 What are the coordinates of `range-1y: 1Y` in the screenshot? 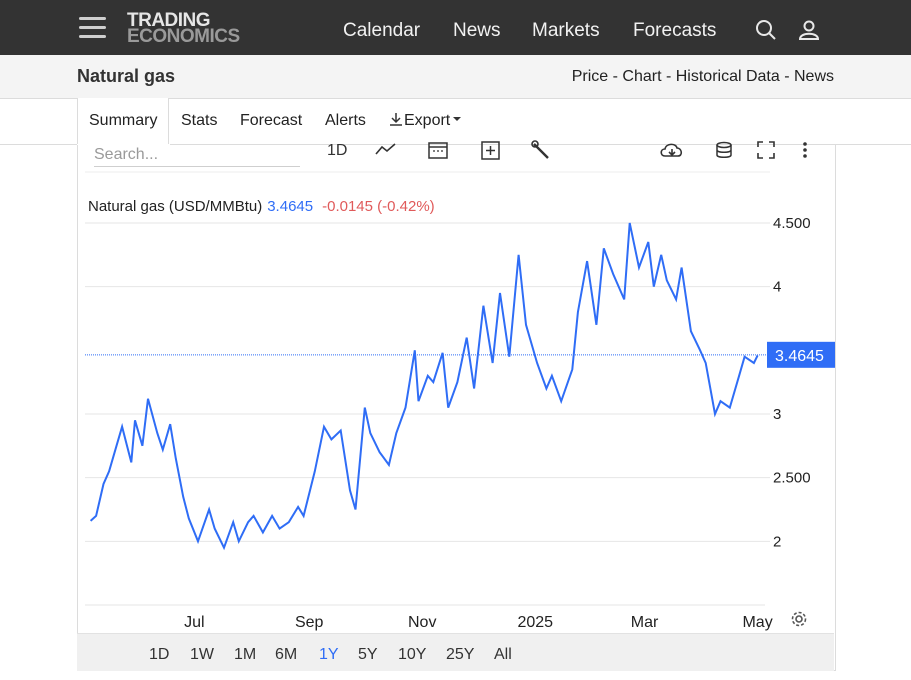 It's located at (329, 654).